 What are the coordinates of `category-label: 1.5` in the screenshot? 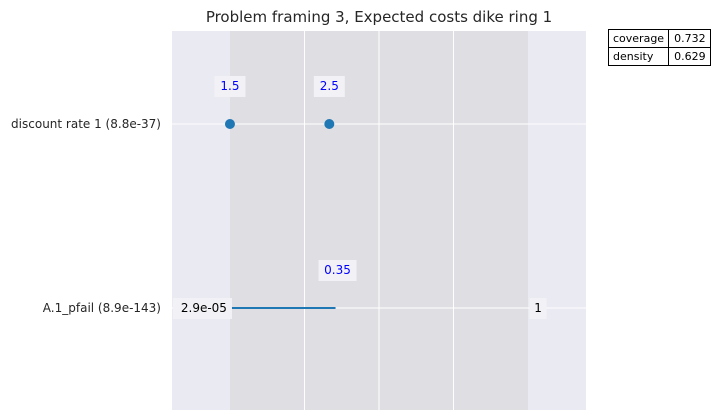 It's located at (229, 86).